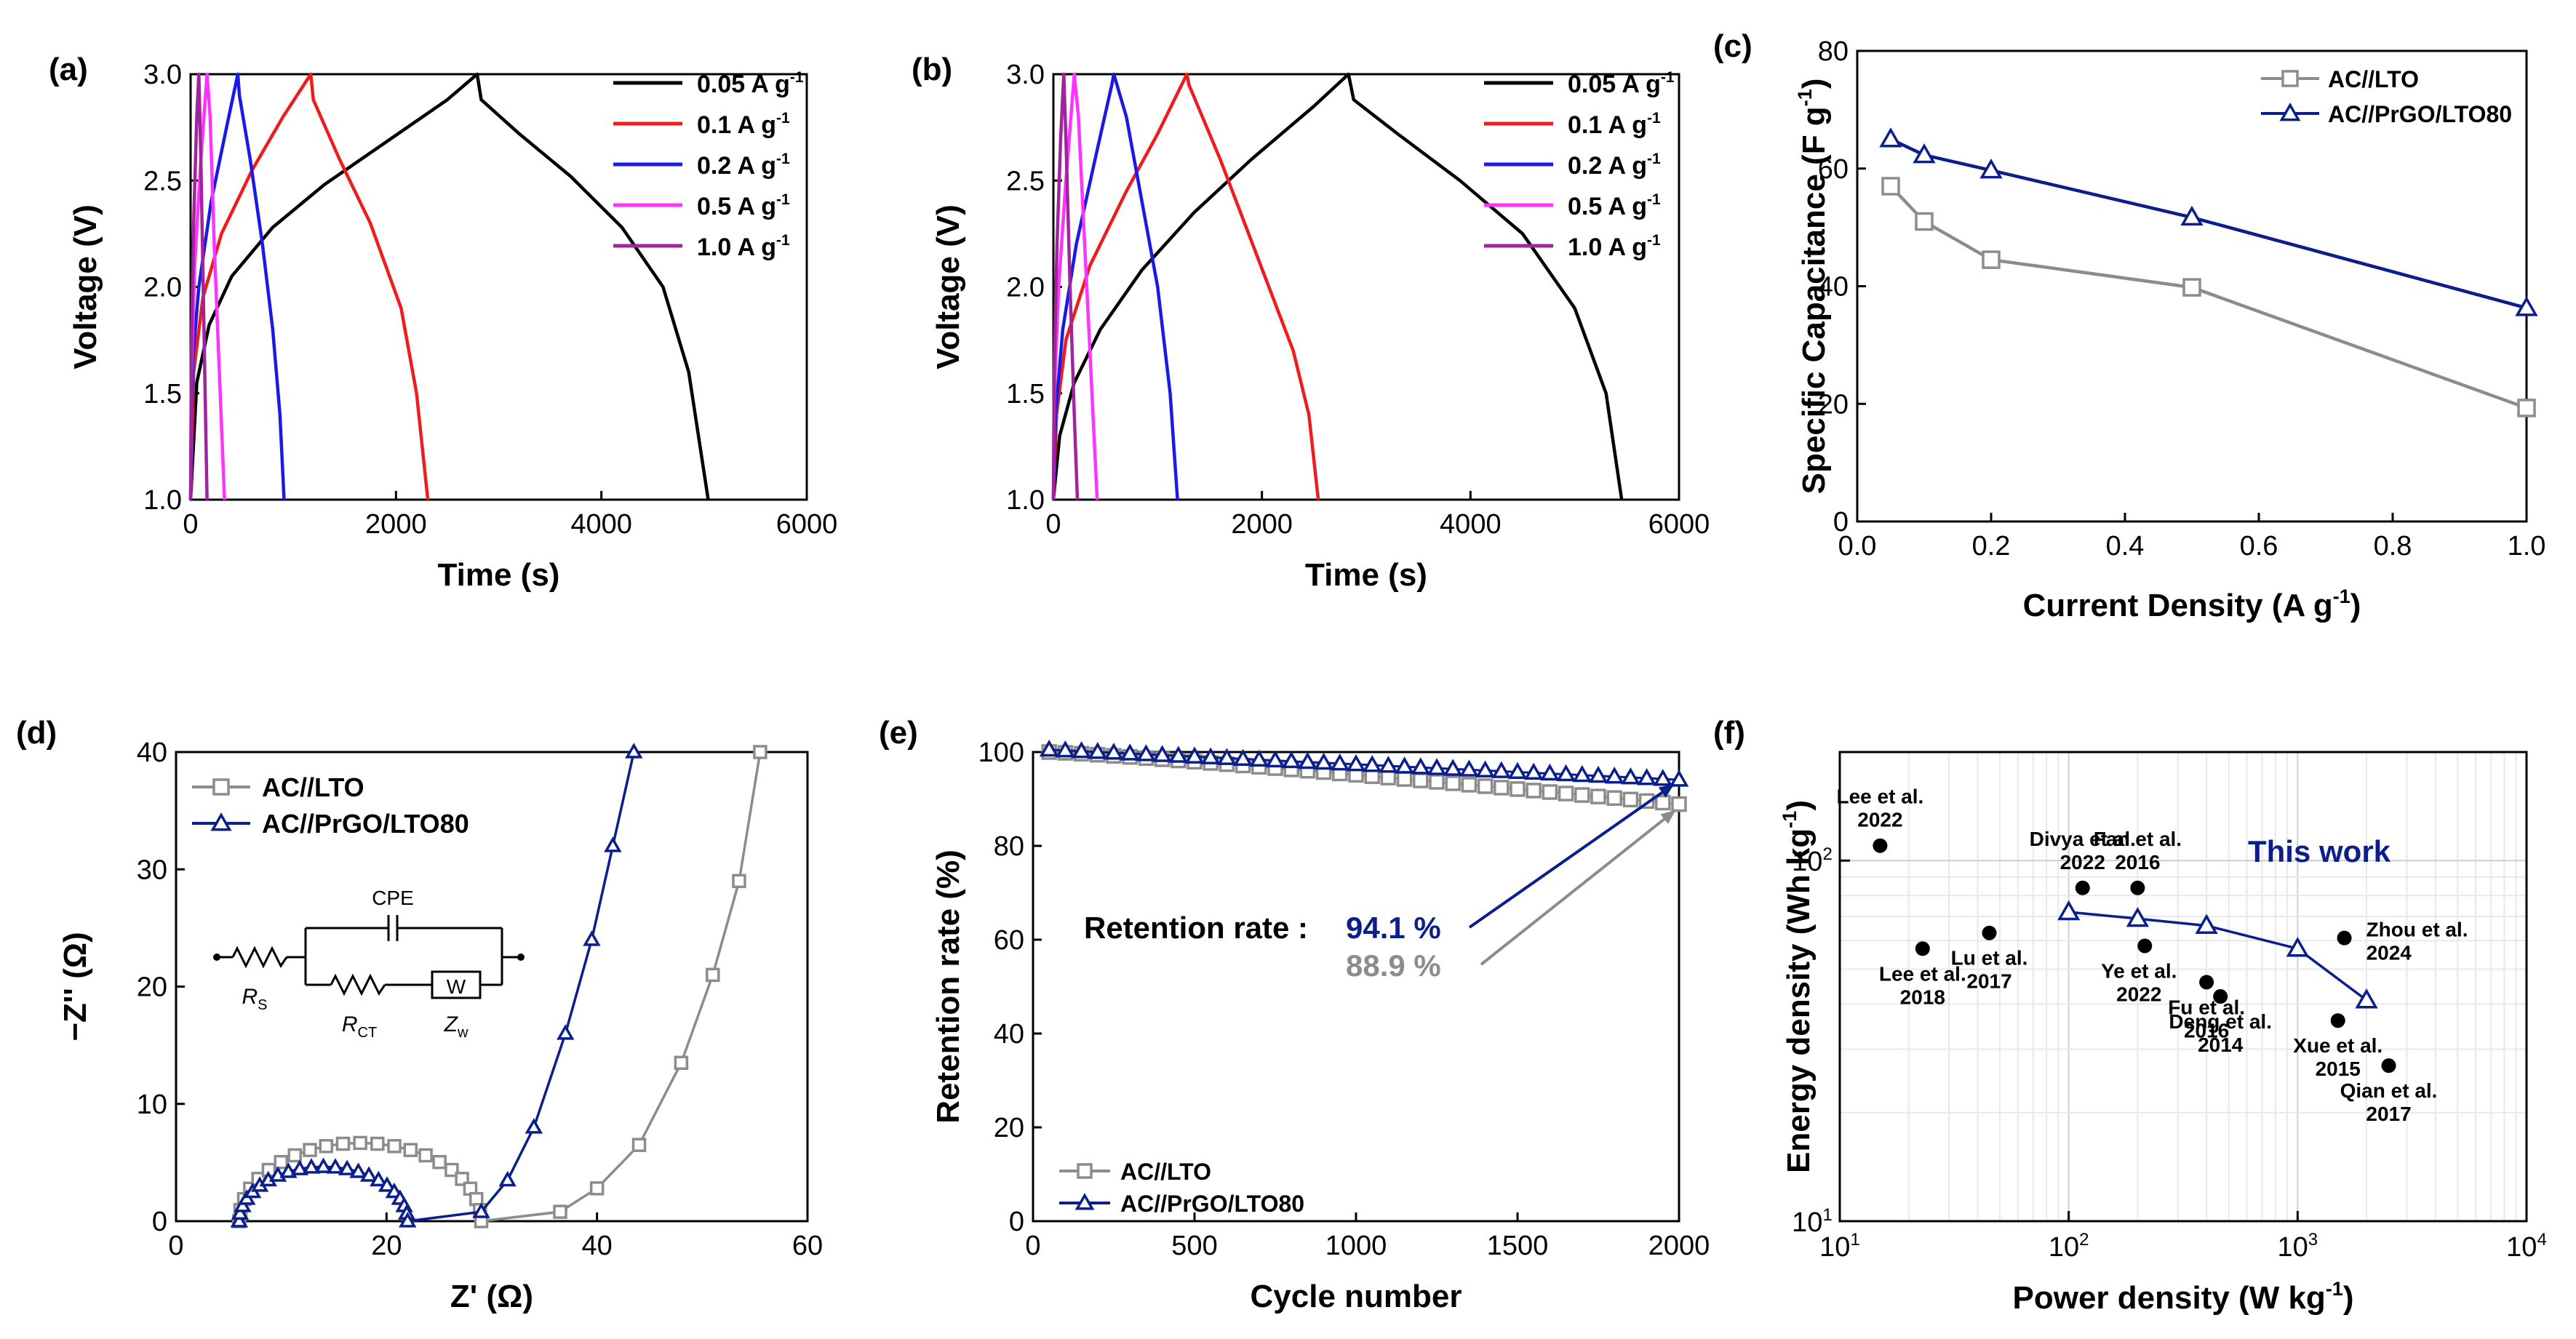 Image resolution: width=2576 pixels, height=1339 pixels. Describe the element at coordinates (350, 1024) in the screenshot. I see `circuit-label-rct-base: R` at that location.